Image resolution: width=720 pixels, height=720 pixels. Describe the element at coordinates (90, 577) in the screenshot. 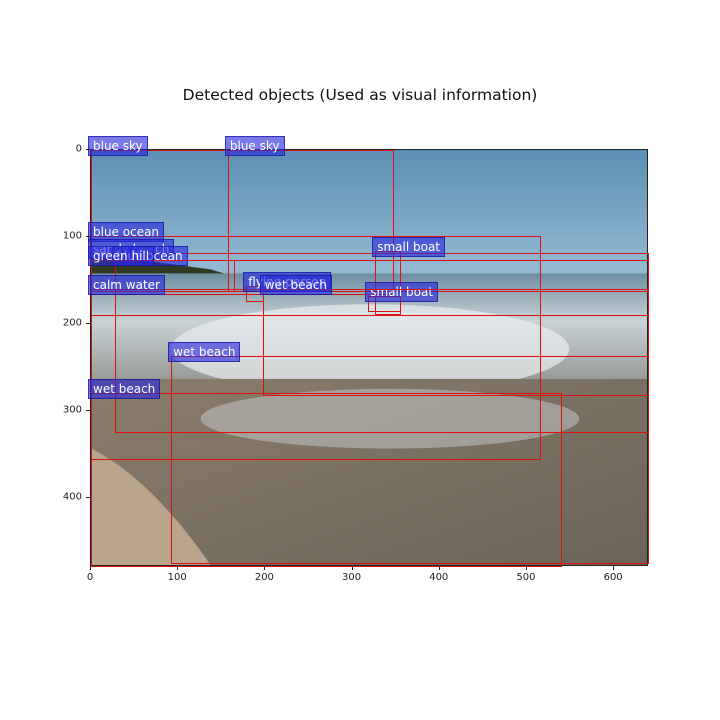

I see `x-tick-label: 0` at that location.